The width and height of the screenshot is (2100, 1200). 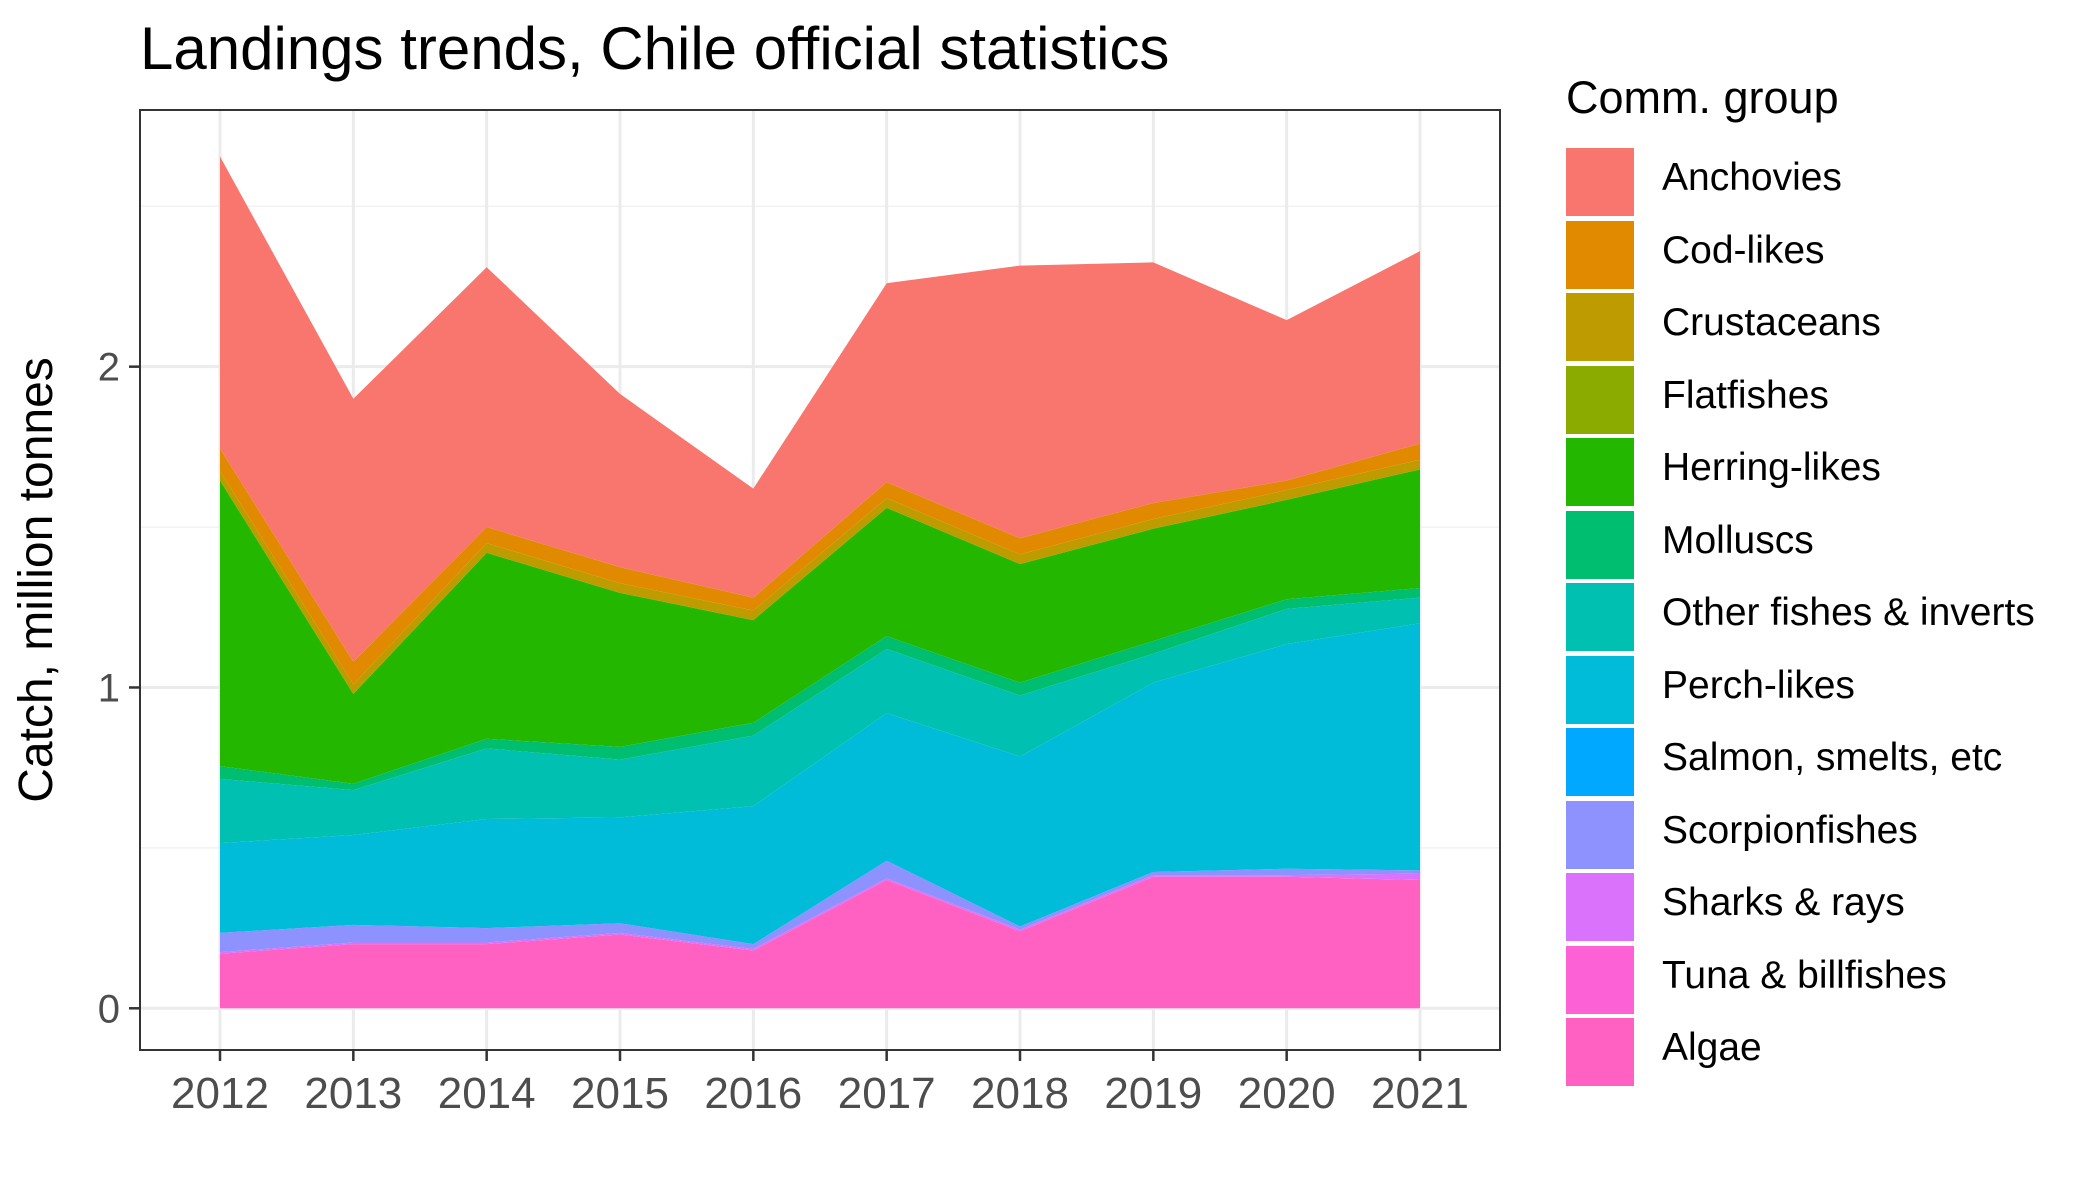 I want to click on legend-label: Flatfishes, so click(x=1745, y=395).